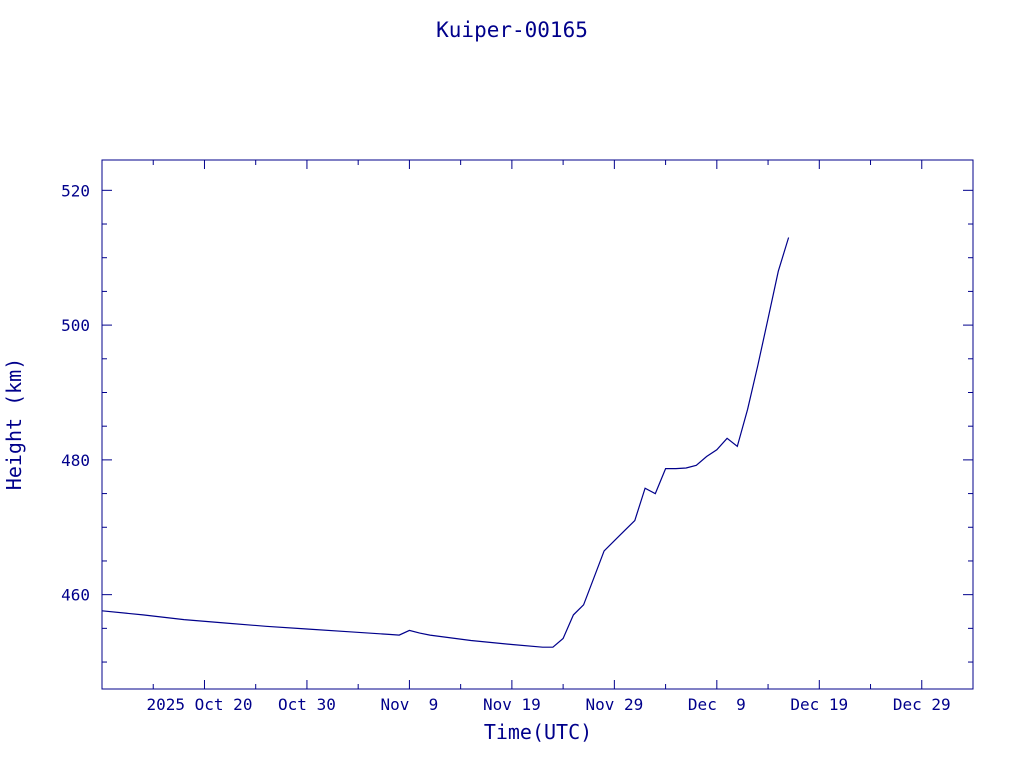 Image resolution: width=1024 pixels, height=768 pixels. What do you see at coordinates (307, 704) in the screenshot?
I see `x-tick-label: Oct 30` at bounding box center [307, 704].